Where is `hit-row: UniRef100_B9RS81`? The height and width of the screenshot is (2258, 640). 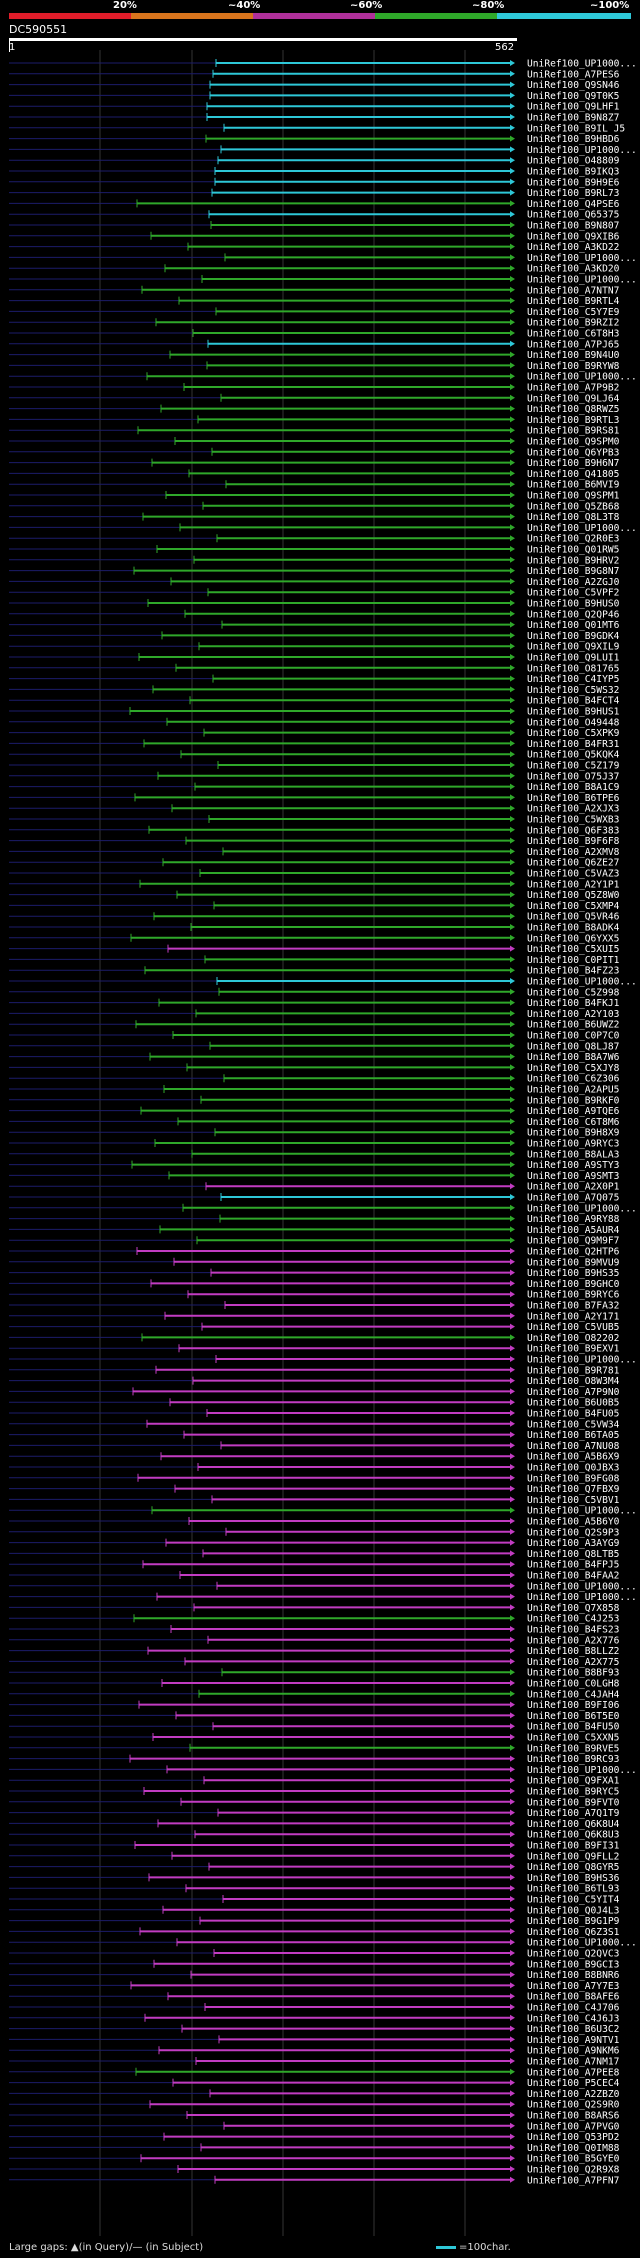
hit-row: UniRef100_B9RS81 is located at coordinates (314, 431).